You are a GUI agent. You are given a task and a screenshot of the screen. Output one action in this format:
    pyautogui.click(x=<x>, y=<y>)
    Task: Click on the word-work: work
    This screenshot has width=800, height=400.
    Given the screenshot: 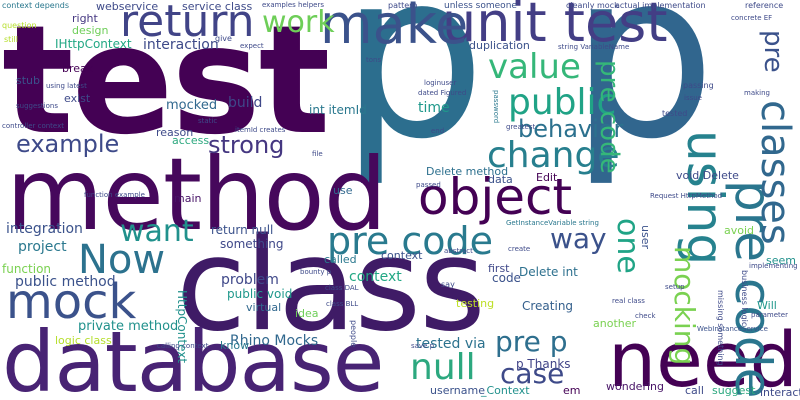 What is the action you would take?
    pyautogui.click(x=298, y=22)
    